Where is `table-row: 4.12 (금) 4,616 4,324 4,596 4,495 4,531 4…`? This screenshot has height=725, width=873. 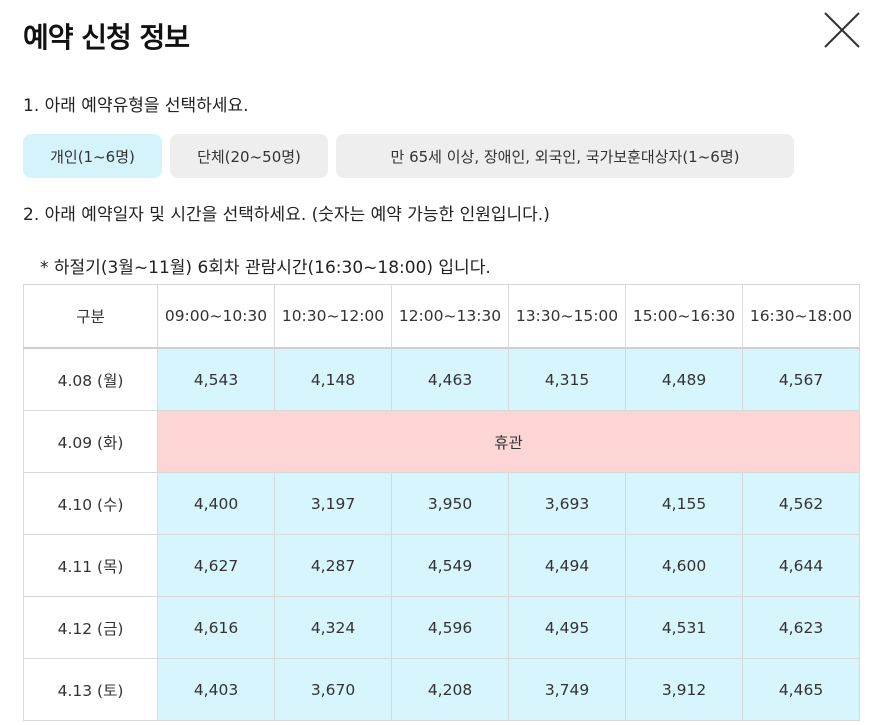 table-row: 4.12 (금) 4,616 4,324 4,596 4,495 4,531 4… is located at coordinates (441, 627).